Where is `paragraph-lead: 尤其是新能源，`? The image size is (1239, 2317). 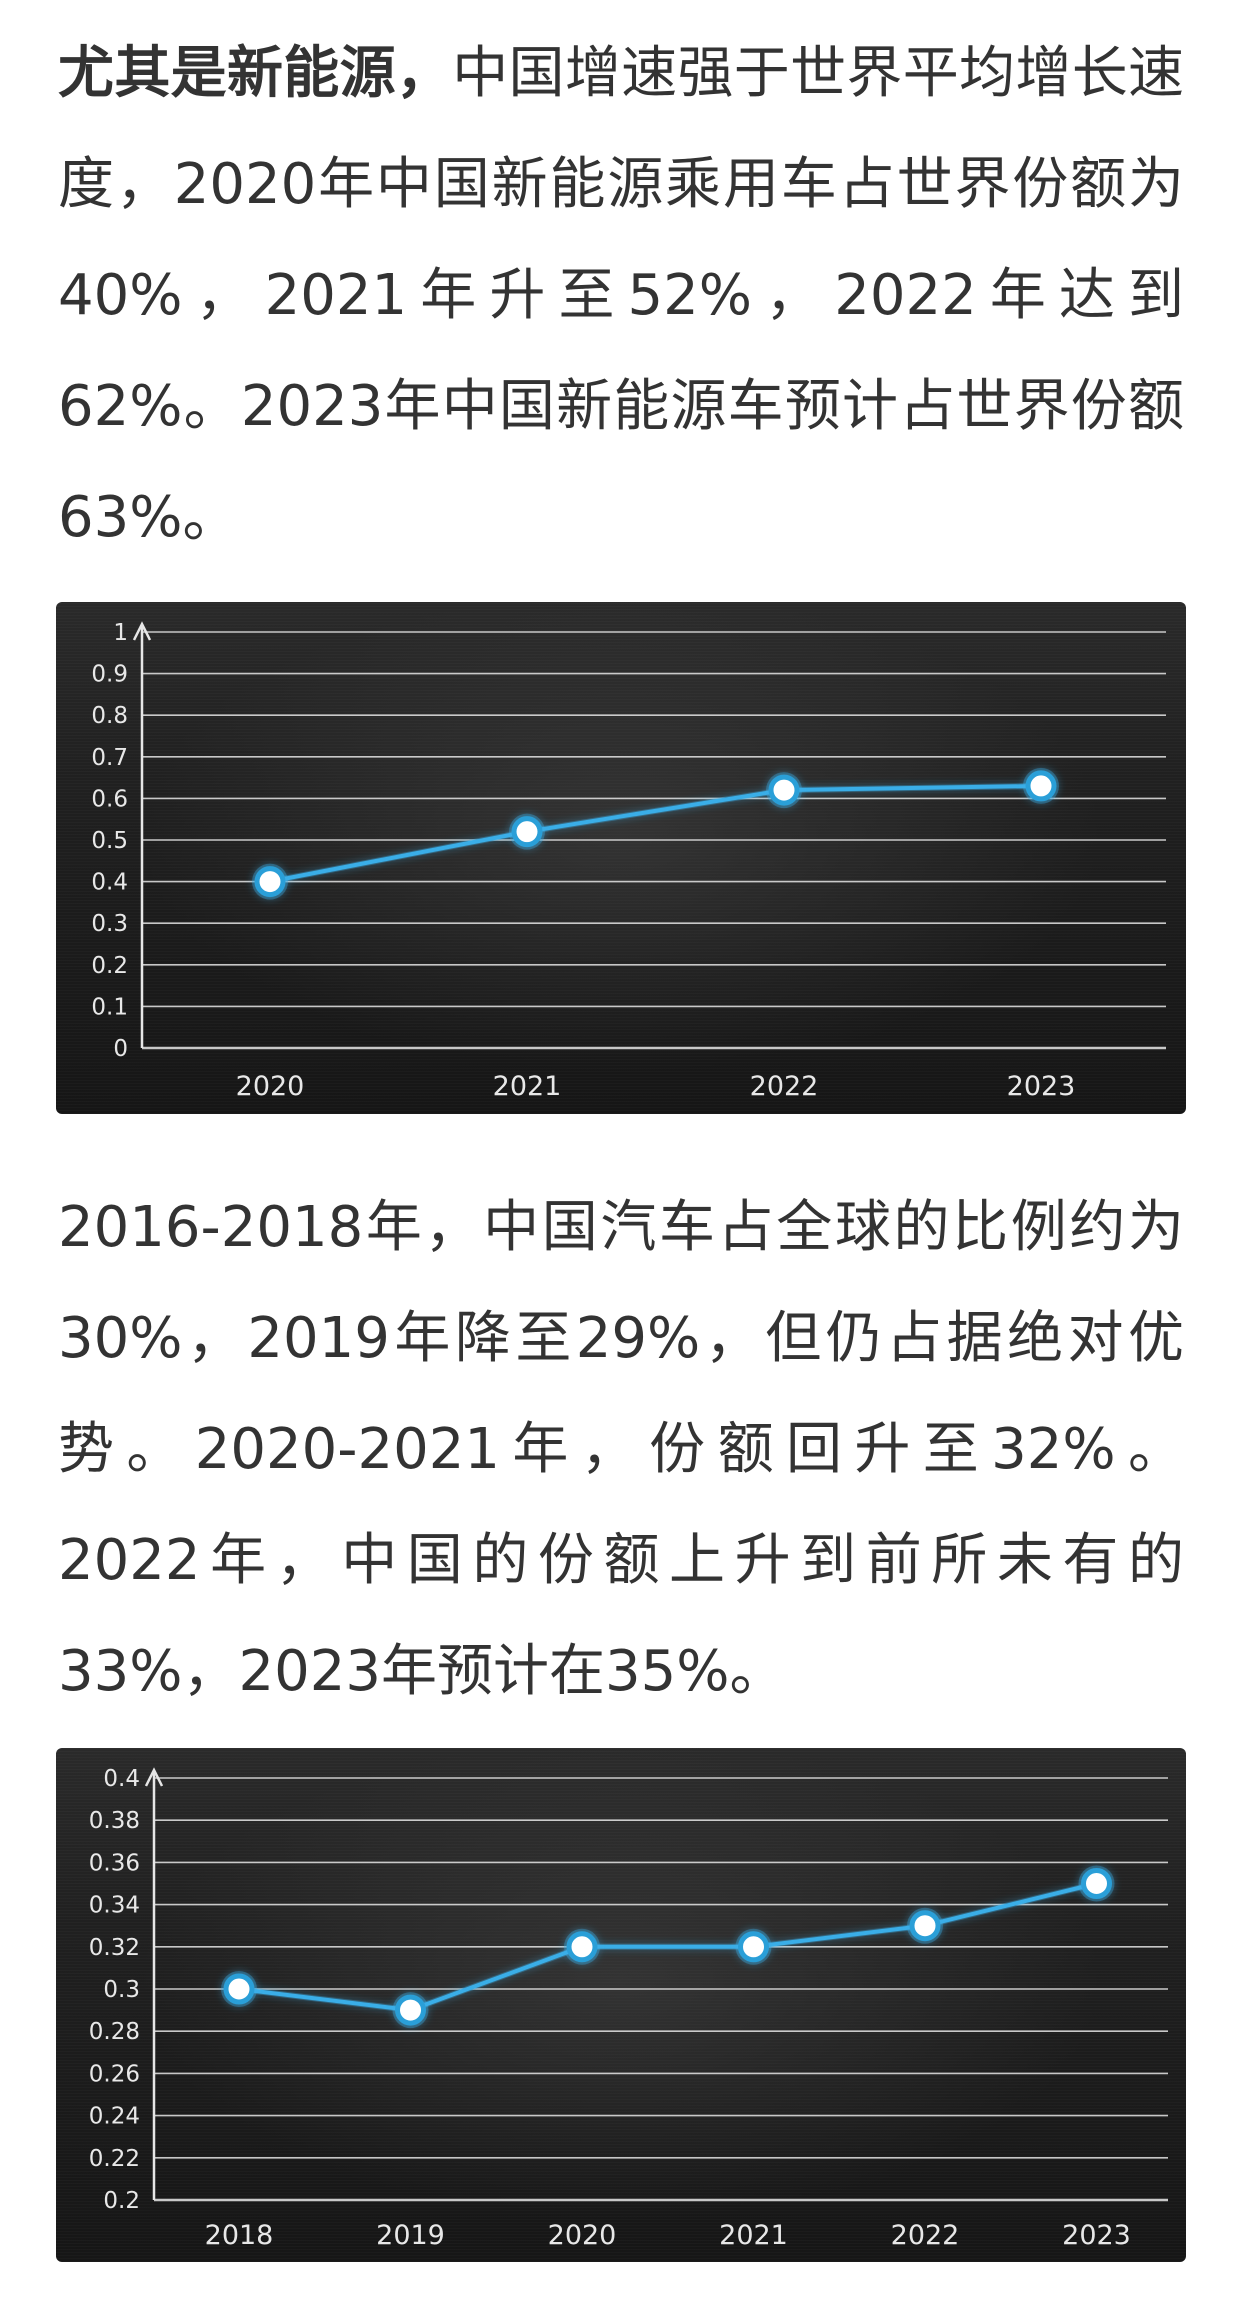
paragraph-lead: 尤其是新能源， is located at coordinates (255, 73).